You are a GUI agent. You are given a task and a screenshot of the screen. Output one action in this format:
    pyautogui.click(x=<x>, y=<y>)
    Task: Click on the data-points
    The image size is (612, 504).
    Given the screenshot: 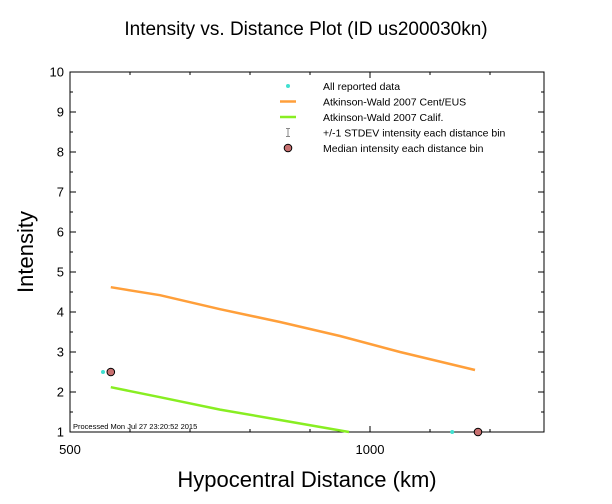 What is the action you would take?
    pyautogui.click(x=292, y=402)
    